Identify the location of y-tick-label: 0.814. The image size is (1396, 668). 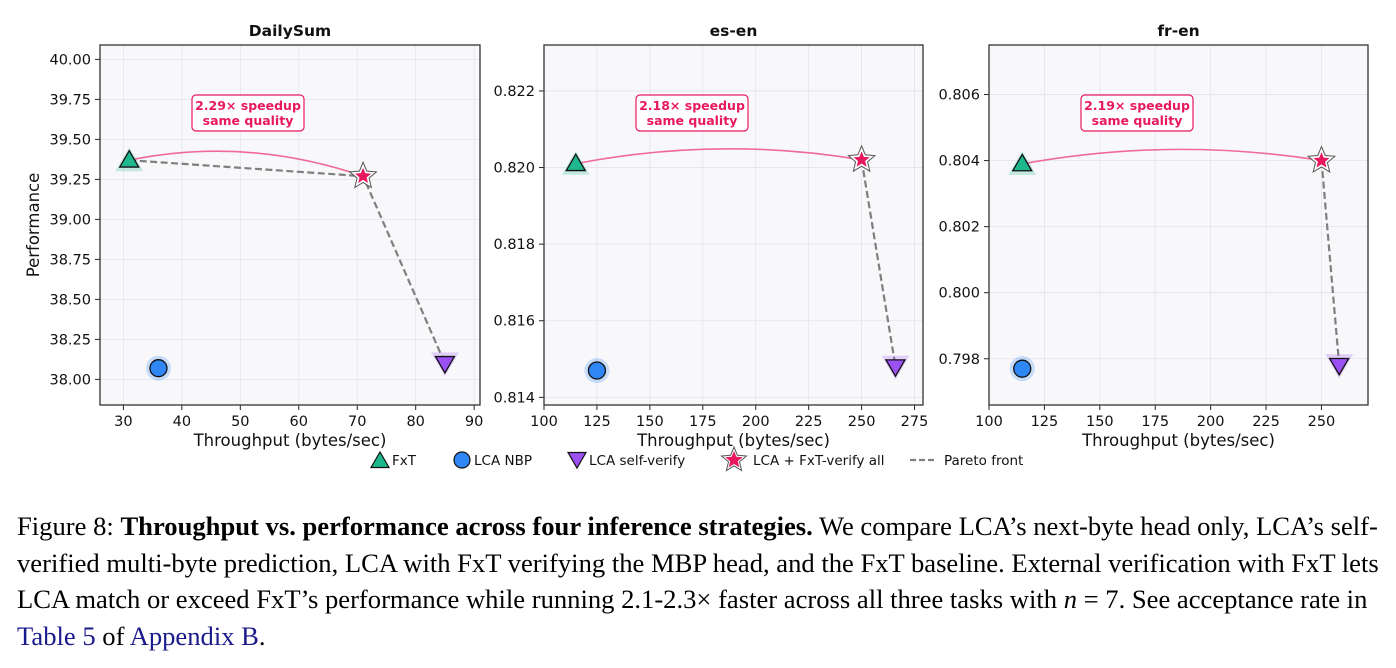
(514, 398).